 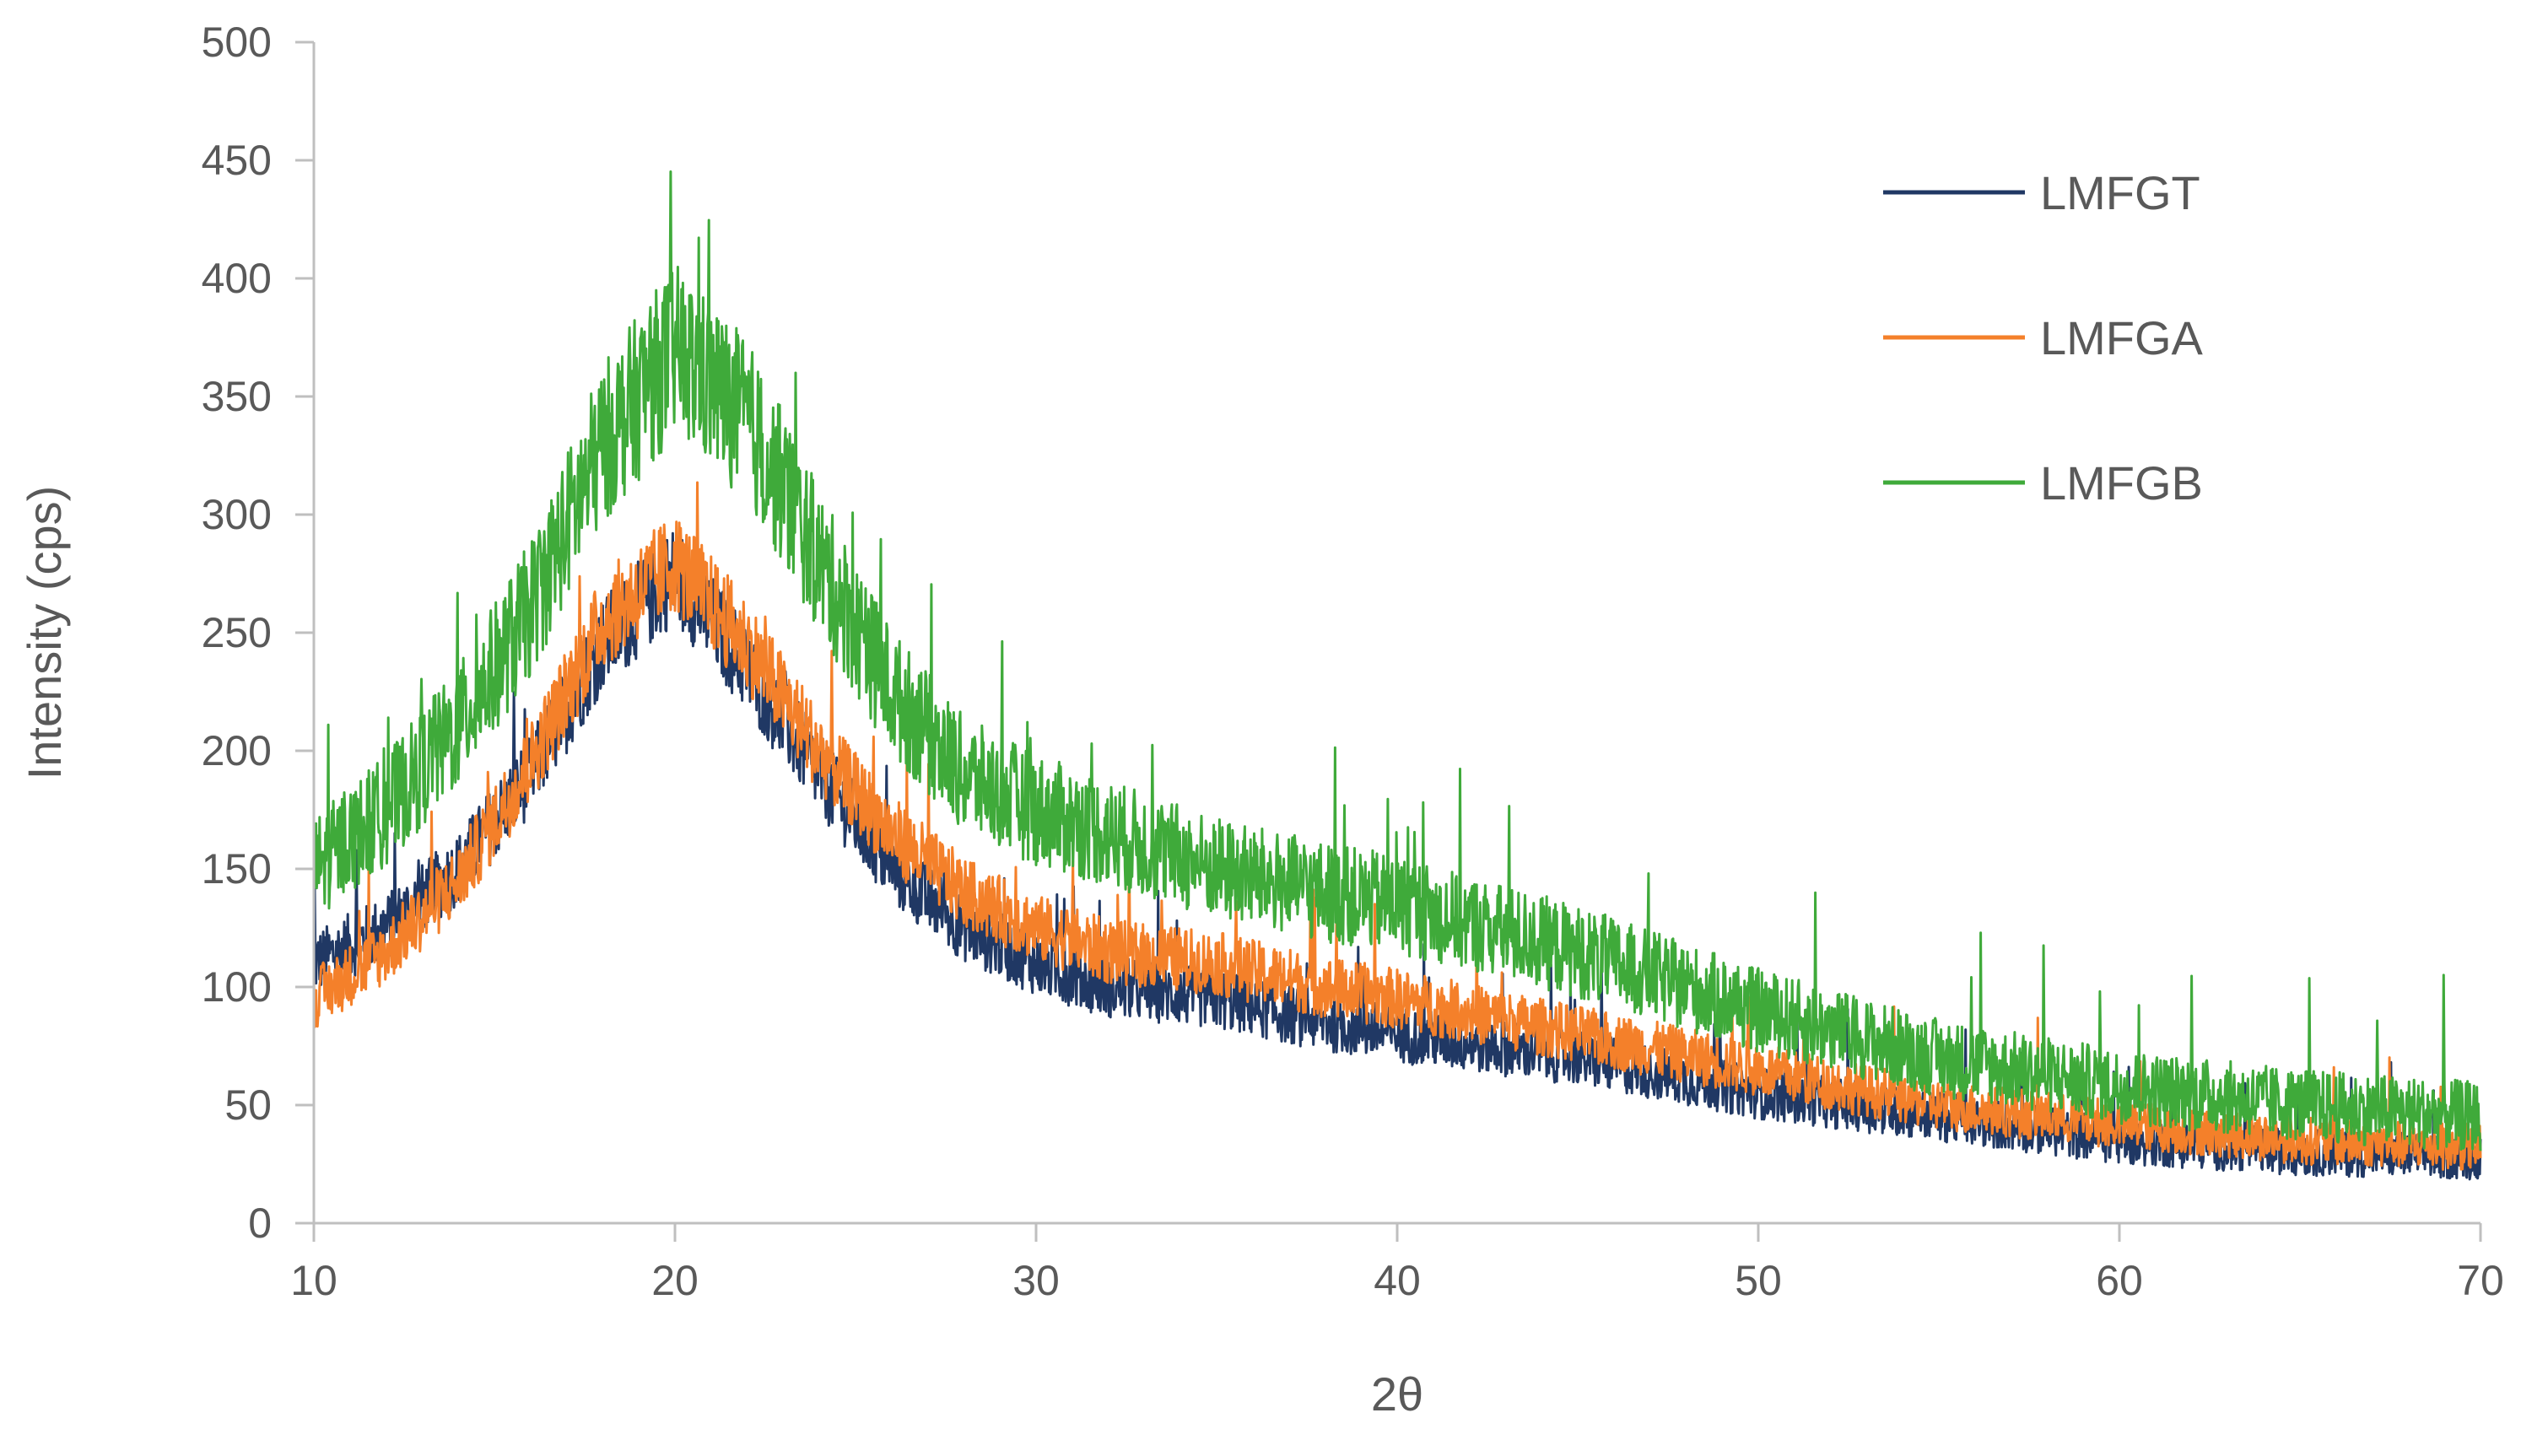 I want to click on legend-label: LMFGT, so click(x=2120, y=192).